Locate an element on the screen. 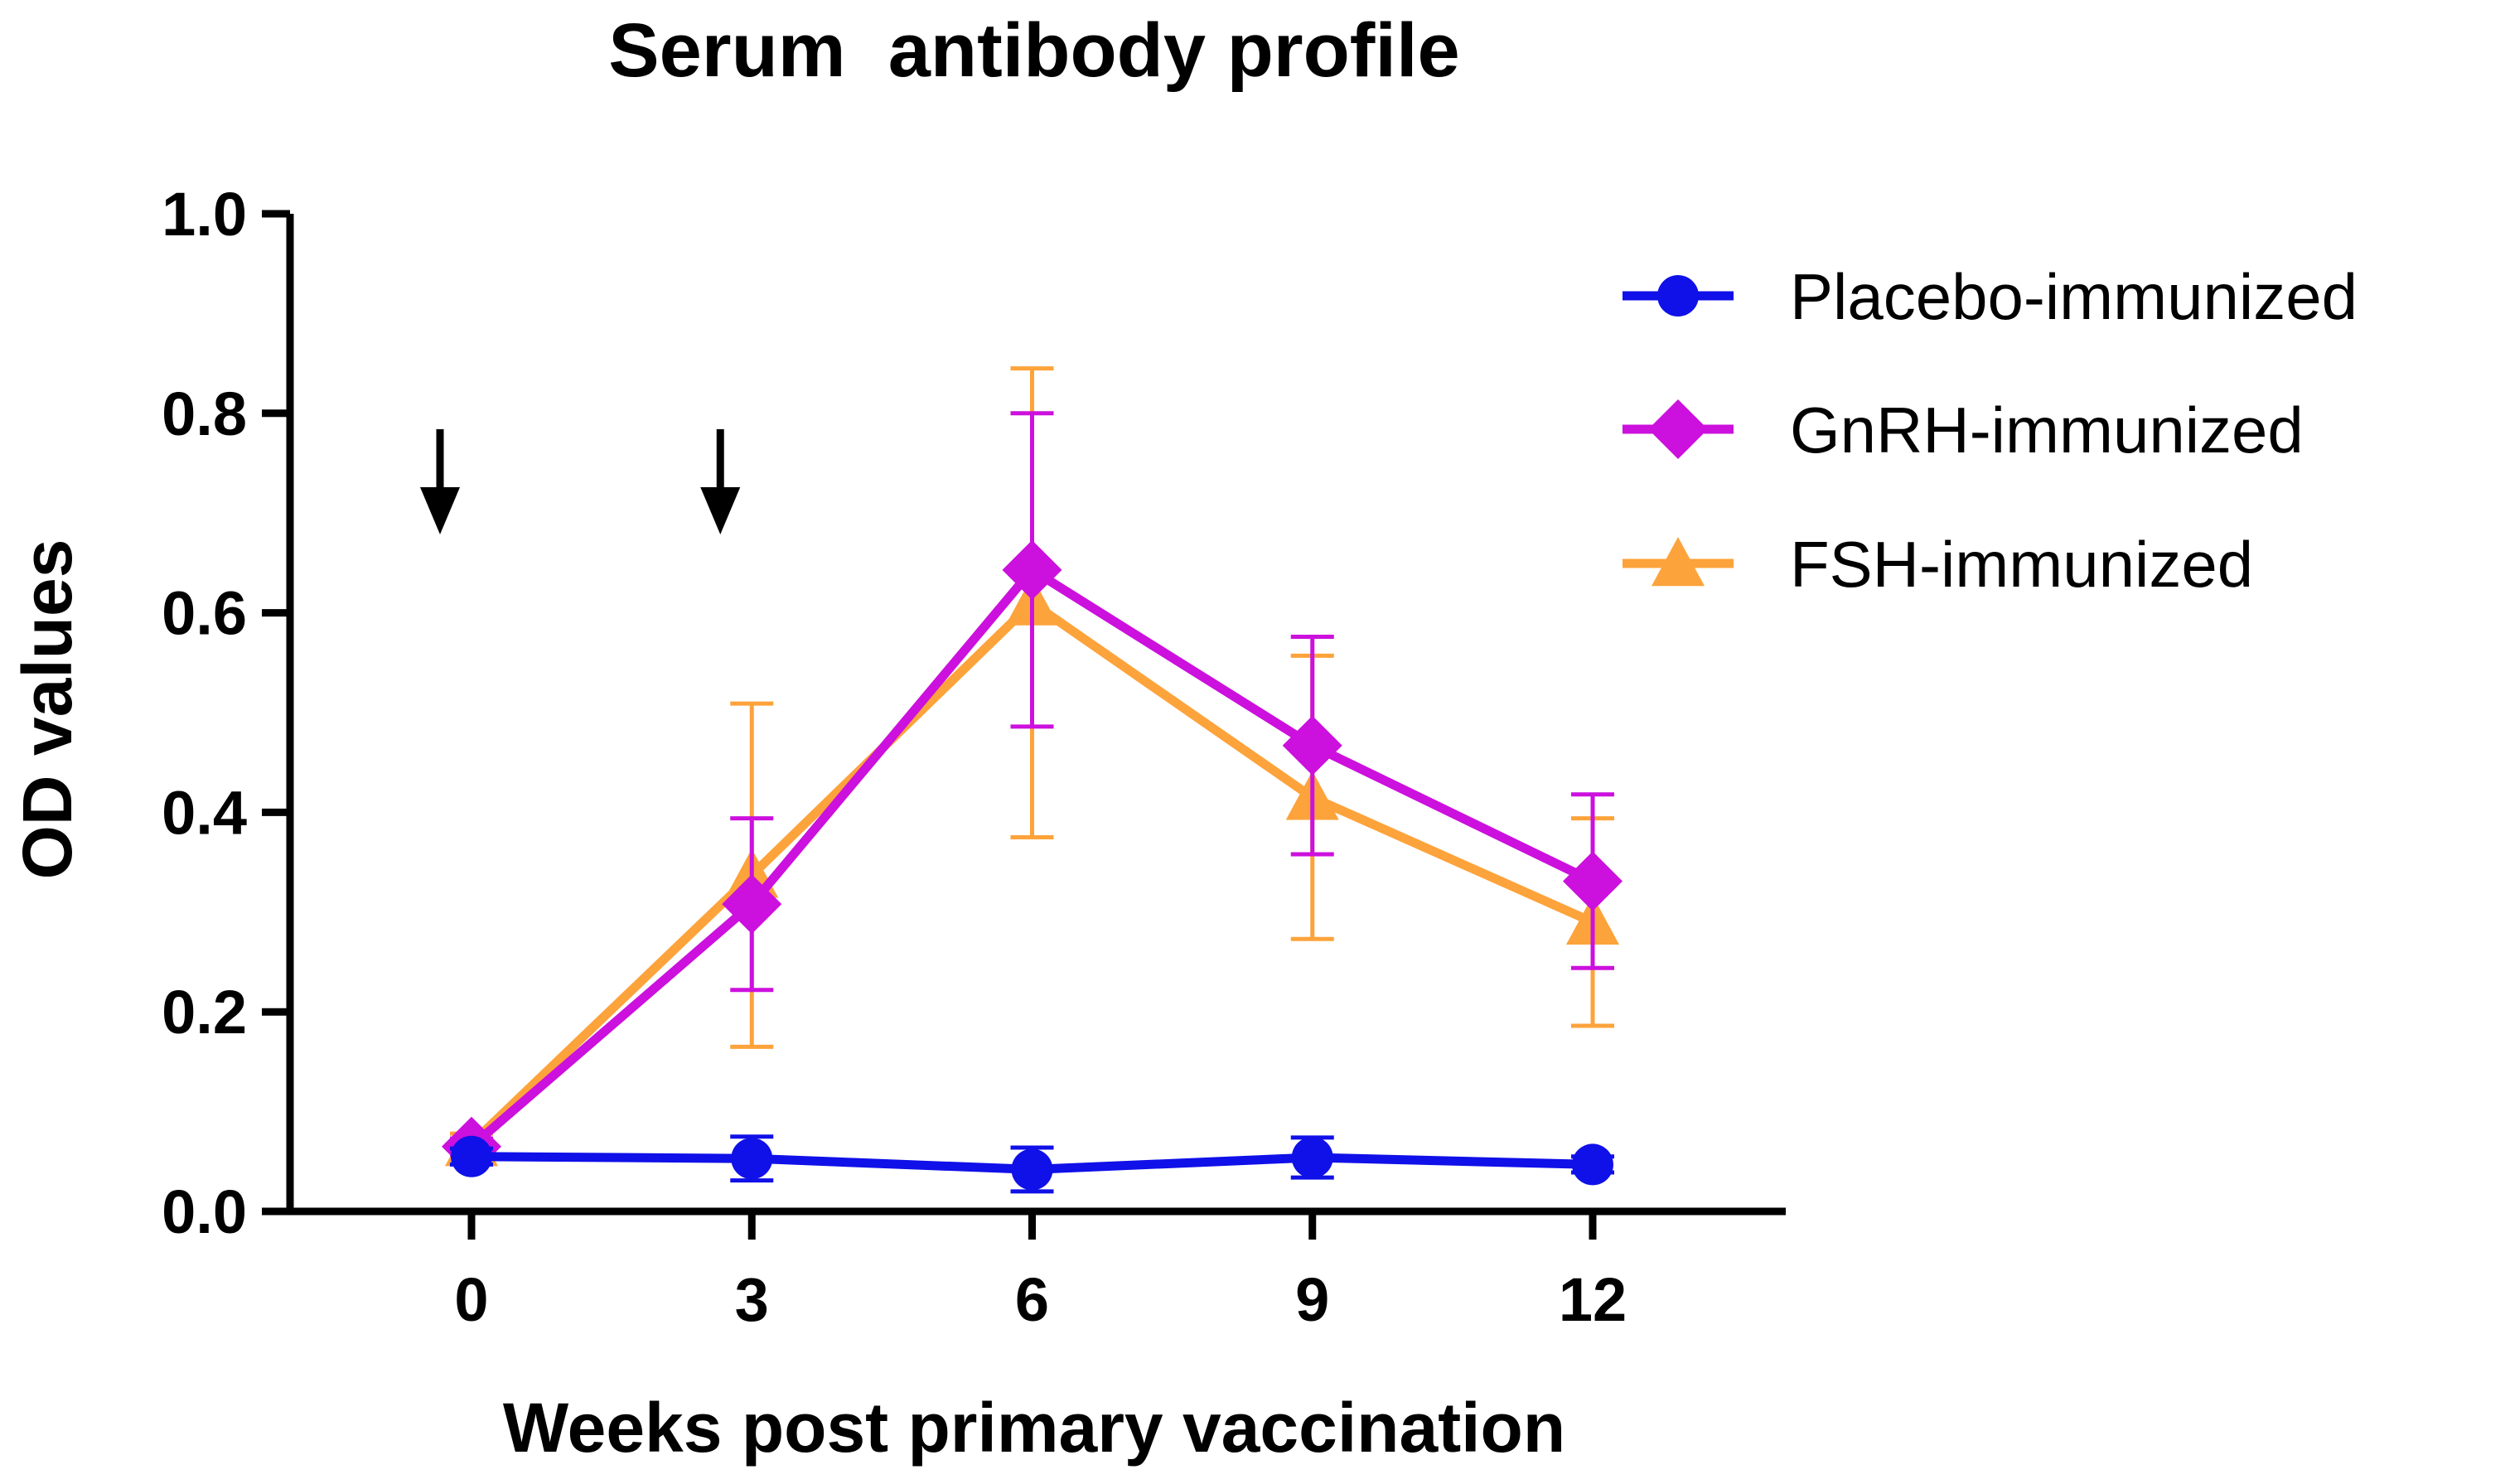 Image resolution: width=2510 pixels, height=1484 pixels. legend-item: FSH-immunized is located at coordinates (1938, 564).